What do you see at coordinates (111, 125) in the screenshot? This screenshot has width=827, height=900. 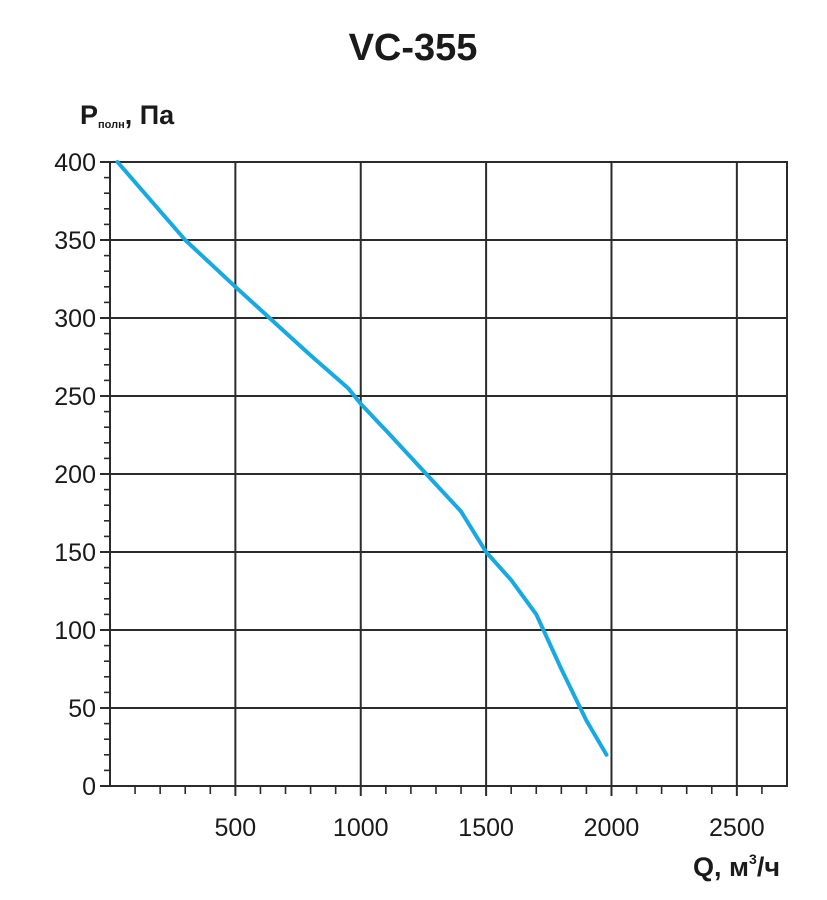 I see `y-axis-label-subscript: полн` at bounding box center [111, 125].